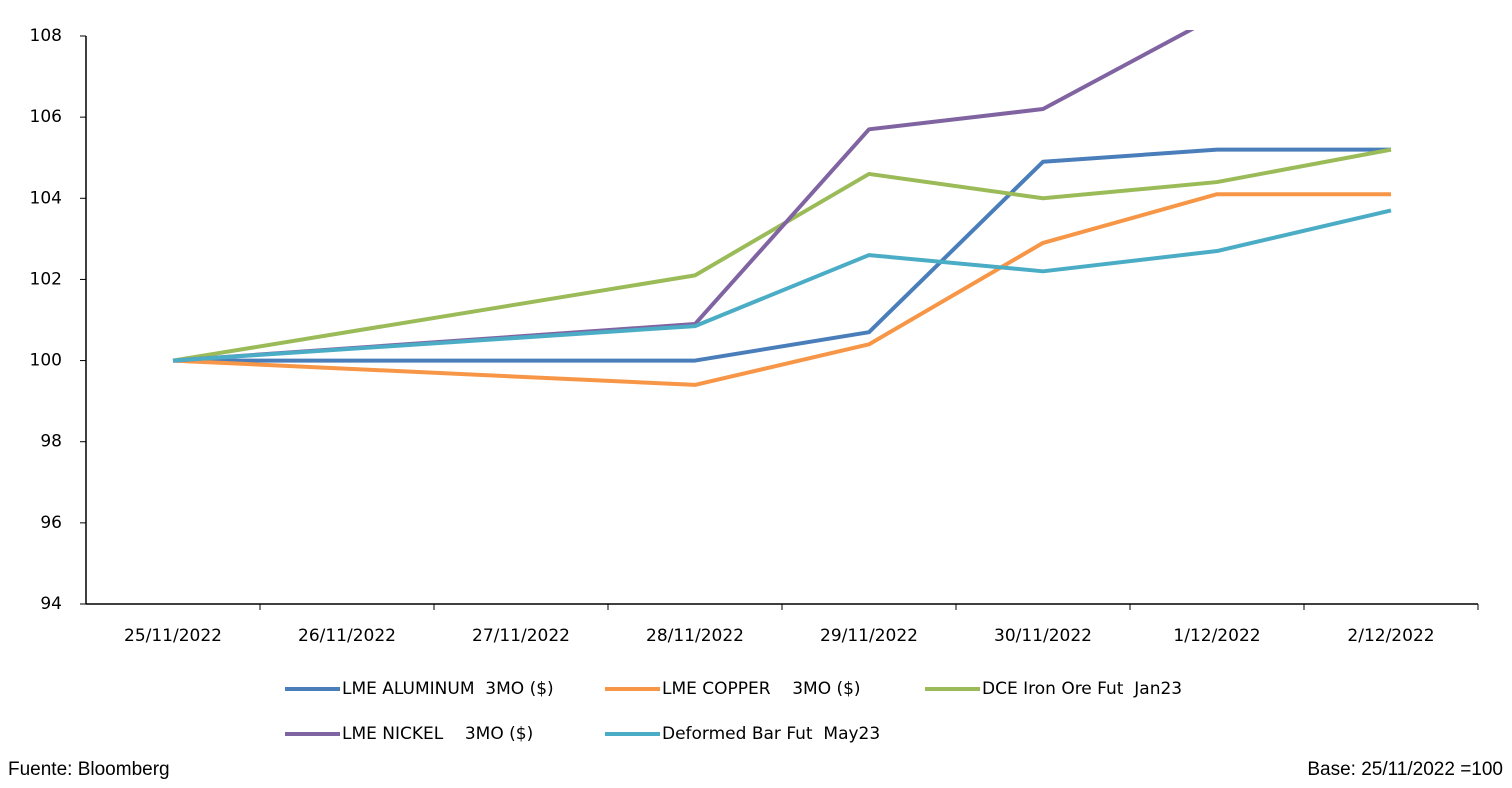 This screenshot has height=788, width=1512. What do you see at coordinates (761, 689) in the screenshot?
I see `legend-label: LME COPPER 3MO ($)` at bounding box center [761, 689].